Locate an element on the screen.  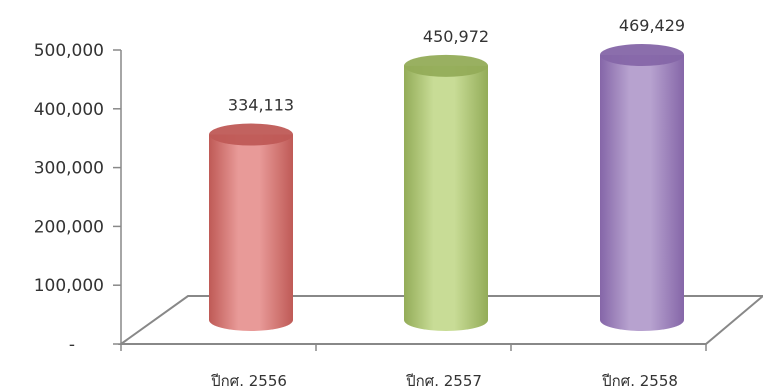
y-tick-label: 400,000 is located at coordinates (69, 110).